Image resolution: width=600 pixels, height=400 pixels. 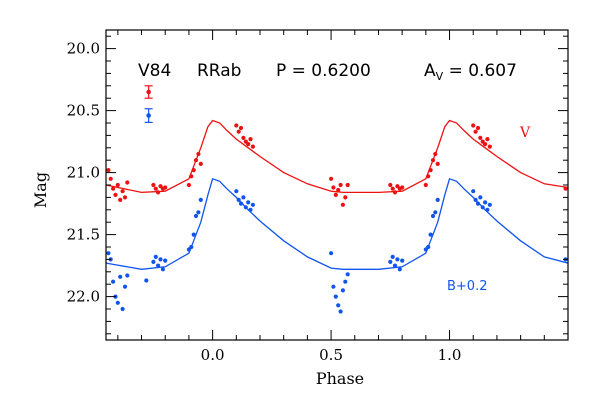 I want to click on y-tick-label: 21.0, so click(x=83, y=173).